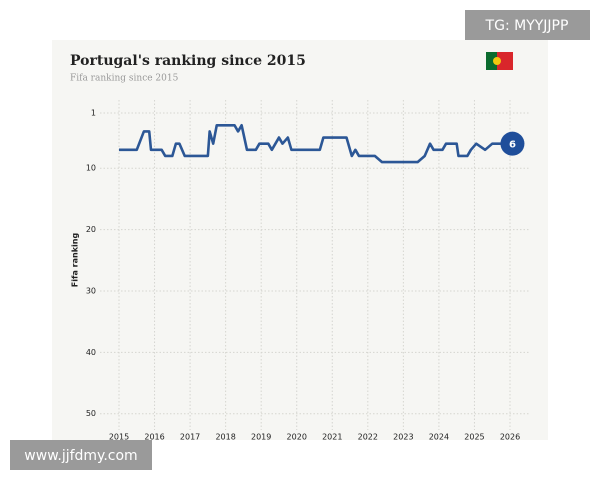 This screenshot has height=484, width=600. Describe the element at coordinates (91, 229) in the screenshot. I see `y-tick-label: 20` at that location.